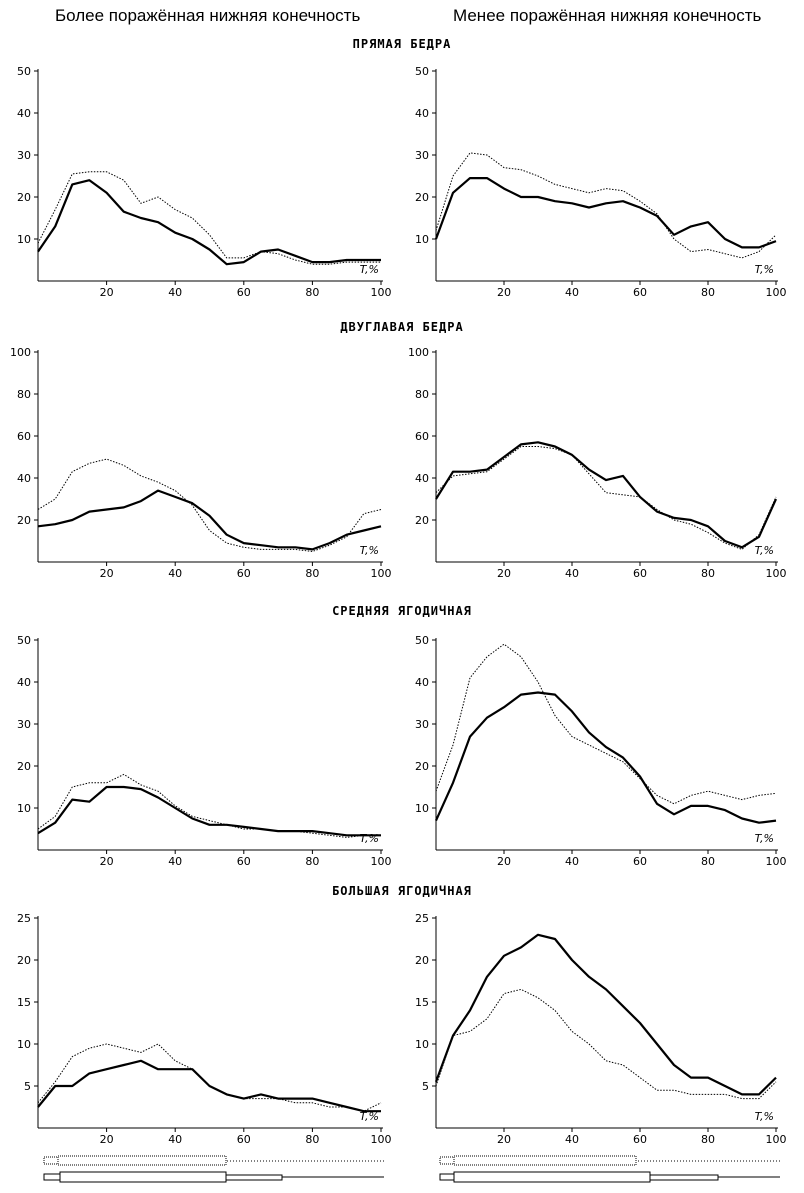  I want to click on chart-biceps-femoris-less-affected: 20 40 60 80 100 20 40 60 80 100 T,%, so click(597, 463).